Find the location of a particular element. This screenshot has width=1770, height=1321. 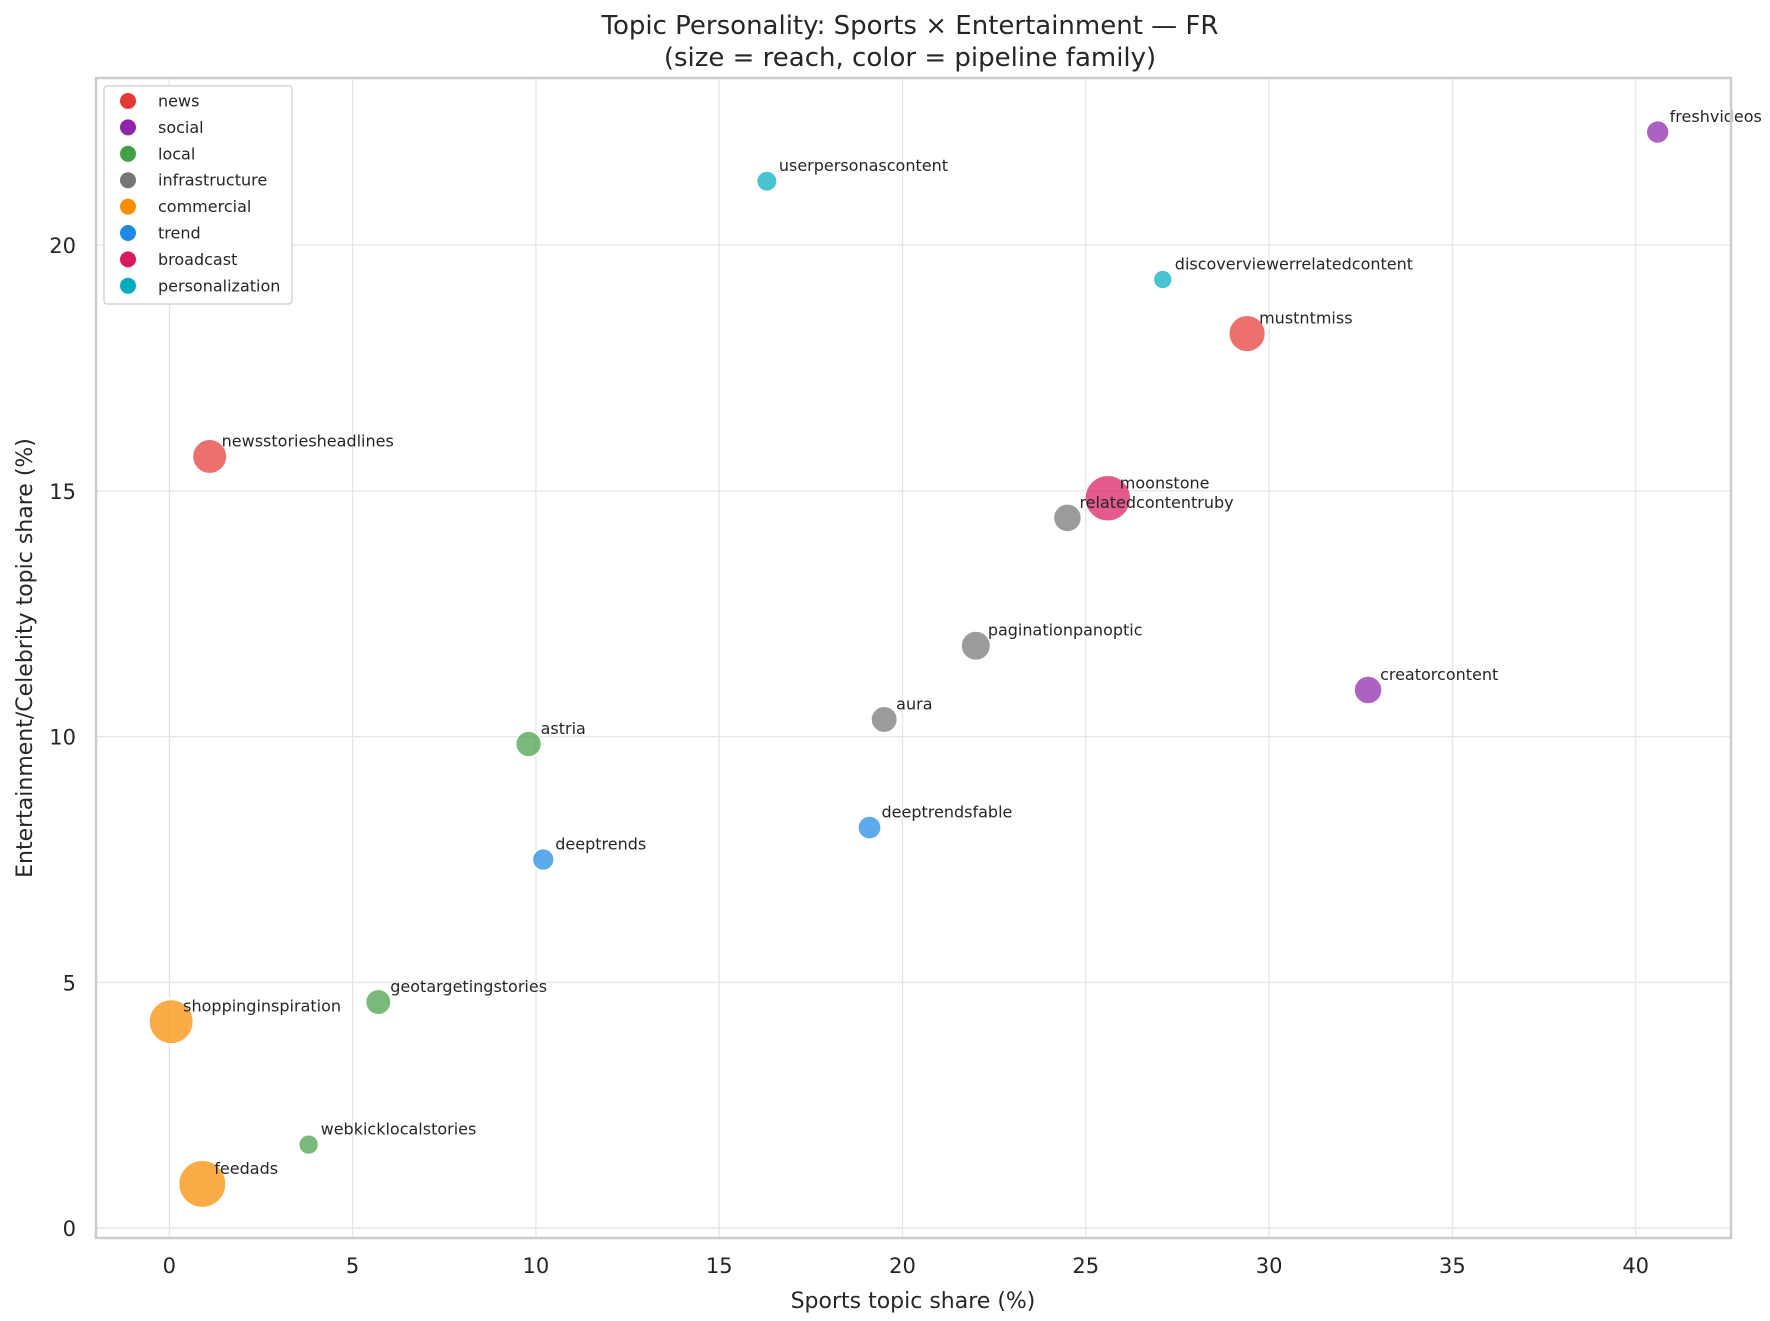

legend-marker-local is located at coordinates (128, 153).